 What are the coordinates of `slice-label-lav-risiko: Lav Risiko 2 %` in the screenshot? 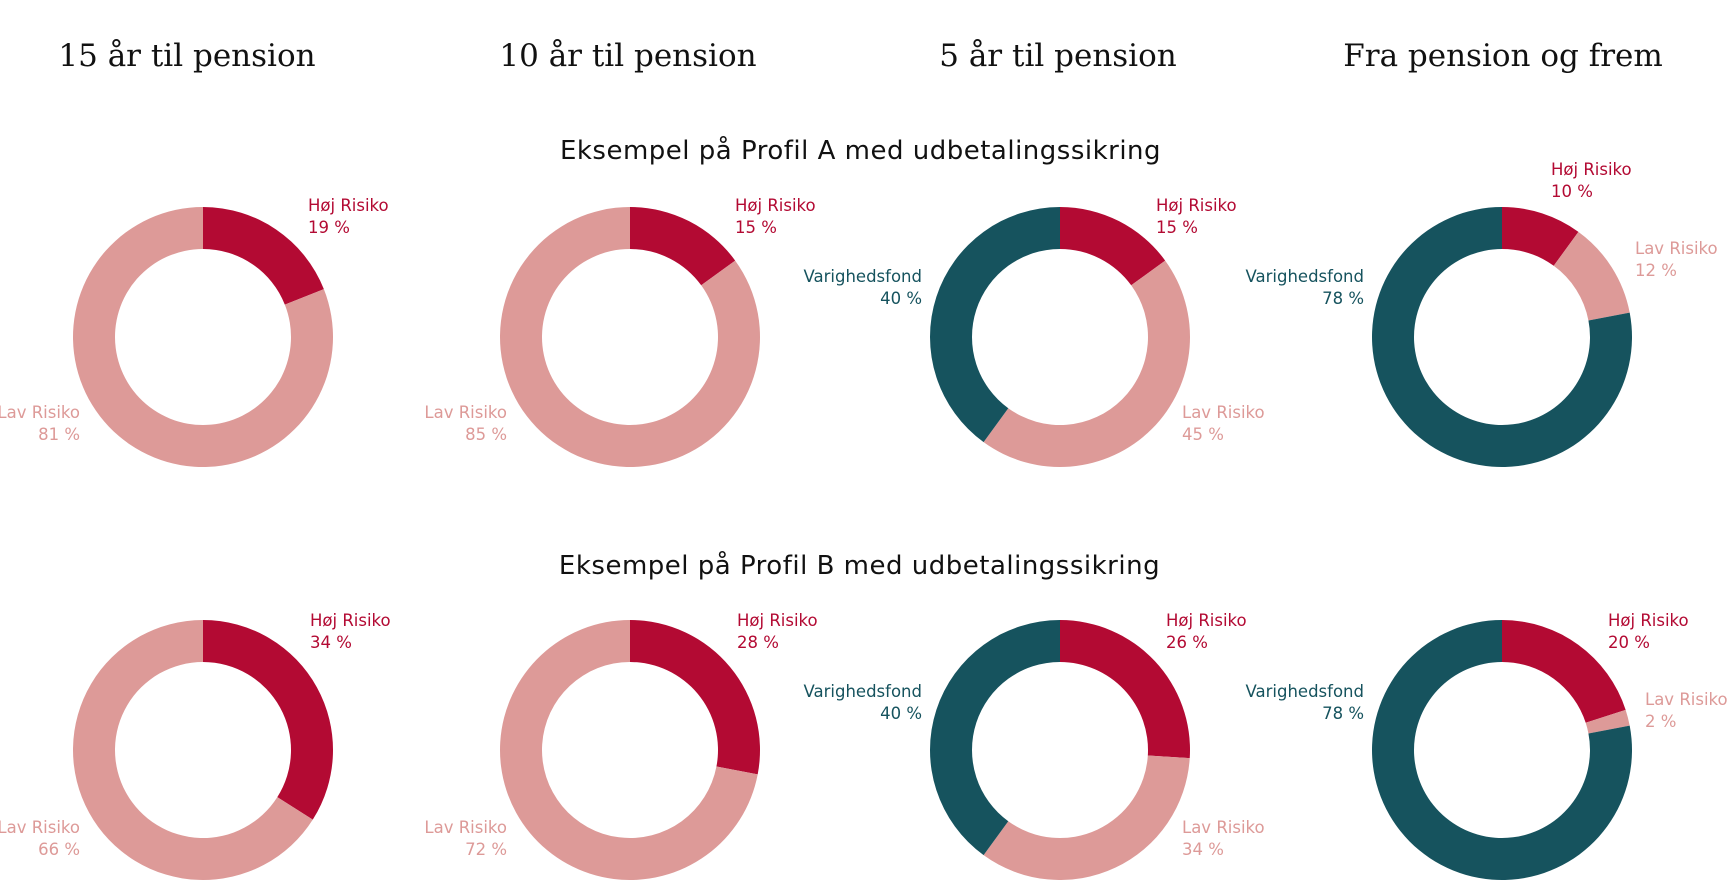 It's located at (1686, 710).